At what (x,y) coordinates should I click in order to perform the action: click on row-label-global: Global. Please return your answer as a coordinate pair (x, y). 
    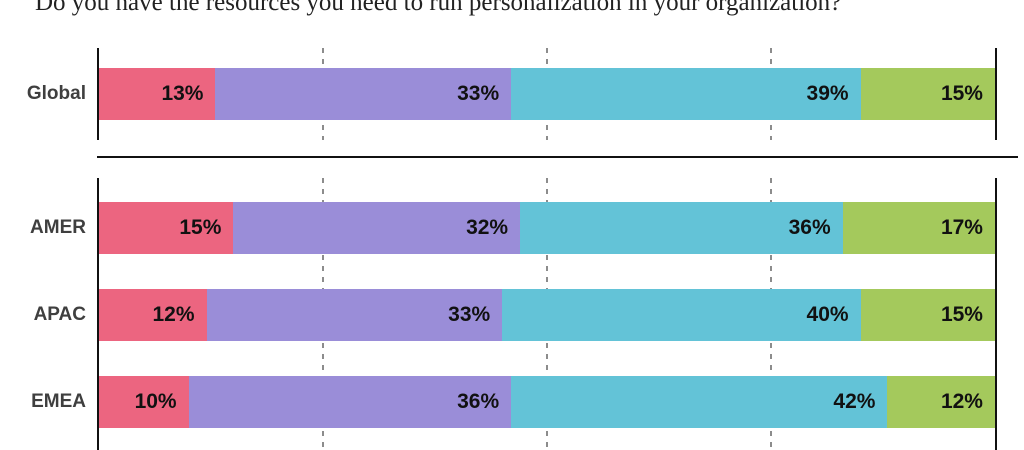
    Looking at the image, I should click on (56, 93).